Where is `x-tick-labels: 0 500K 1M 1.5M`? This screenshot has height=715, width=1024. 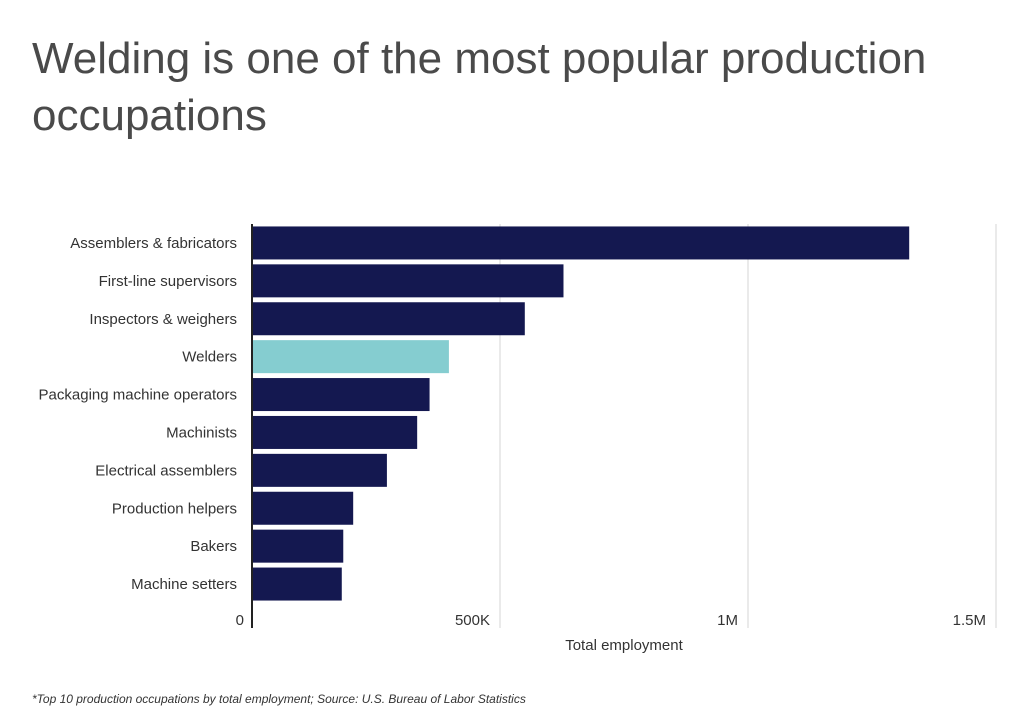
x-tick-labels: 0 500K 1M 1.5M is located at coordinates (611, 620).